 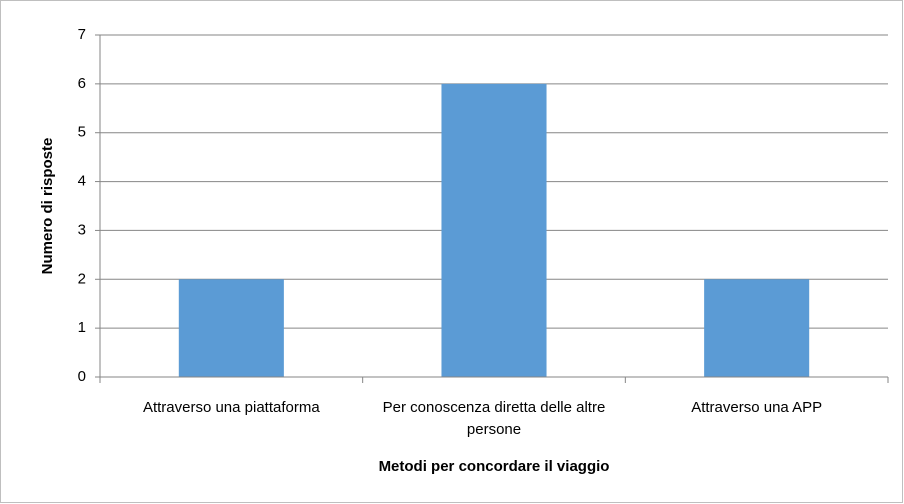 What do you see at coordinates (82, 34) in the screenshot?
I see `y-tick-label: 7` at bounding box center [82, 34].